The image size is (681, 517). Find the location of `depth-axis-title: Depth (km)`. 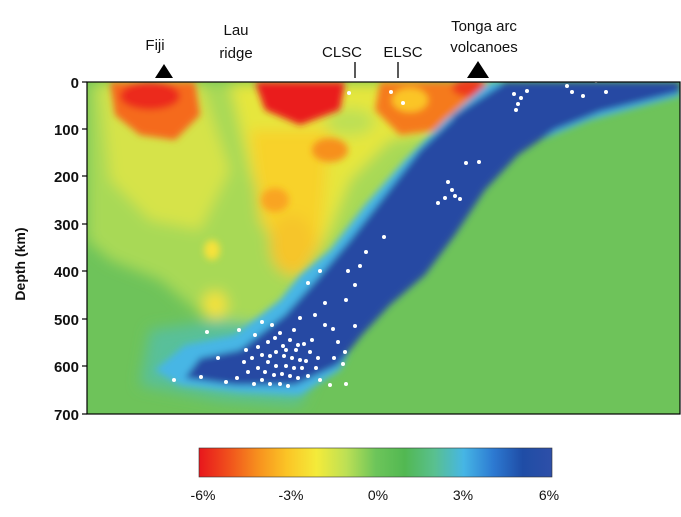

depth-axis-title: Depth (km) is located at coordinates (20, 263).